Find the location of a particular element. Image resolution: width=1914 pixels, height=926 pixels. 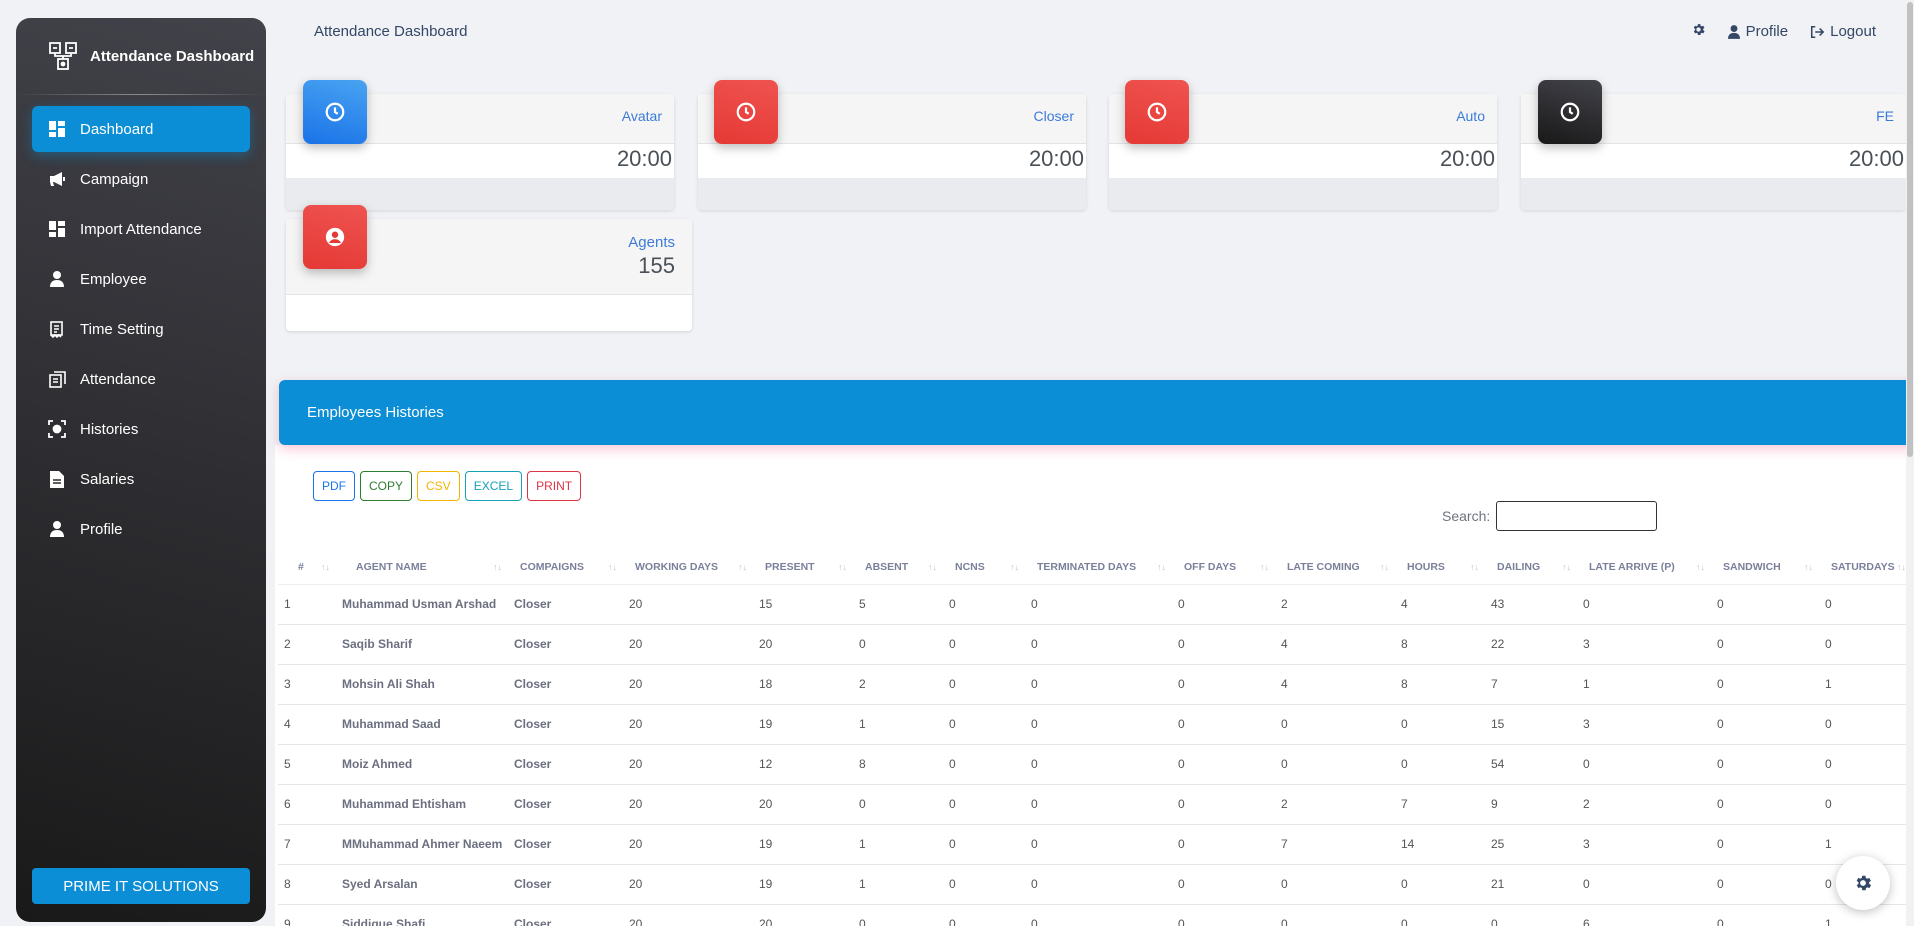

pdf-button: PDF is located at coordinates (334, 486).